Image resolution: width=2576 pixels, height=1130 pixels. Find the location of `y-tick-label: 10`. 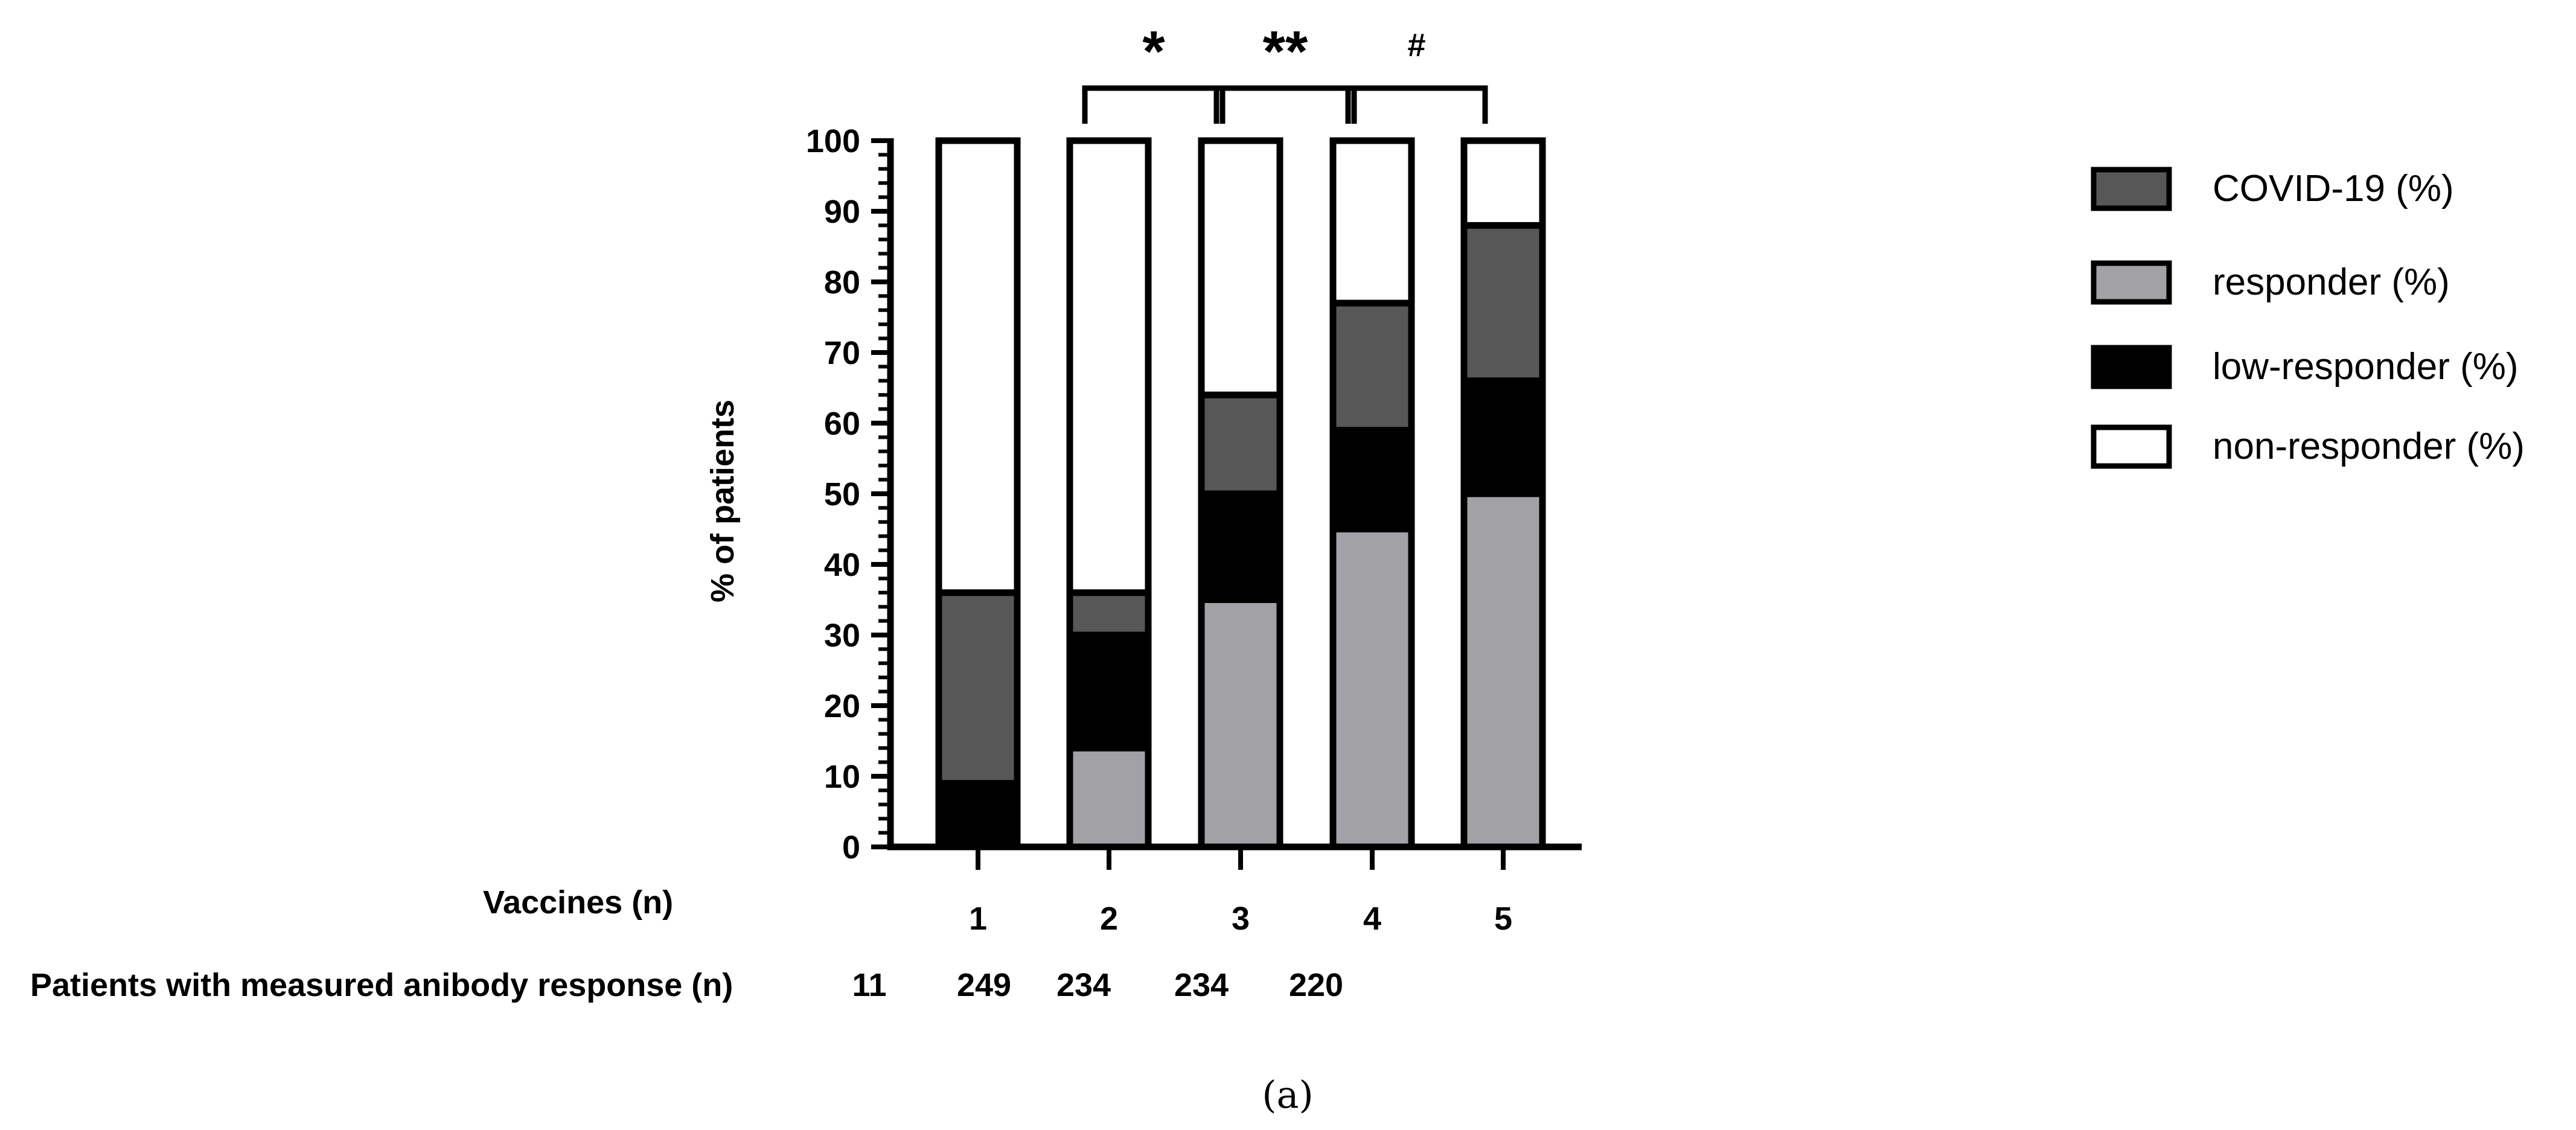

y-tick-label: 10 is located at coordinates (842, 777).